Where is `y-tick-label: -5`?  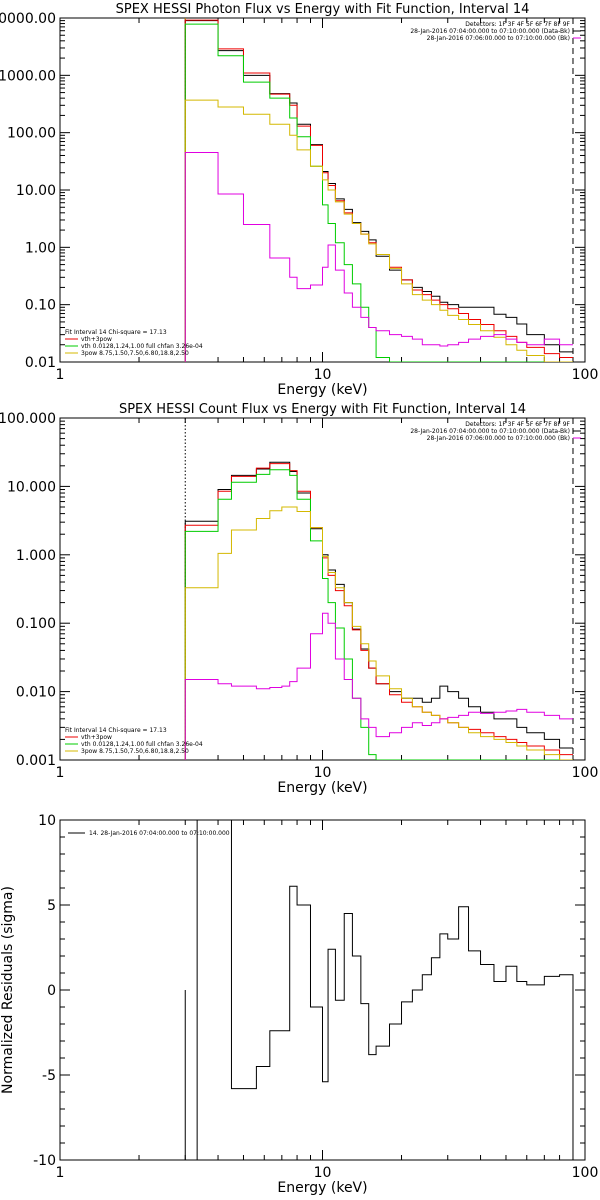 y-tick-label: -5 is located at coordinates (49, 1076).